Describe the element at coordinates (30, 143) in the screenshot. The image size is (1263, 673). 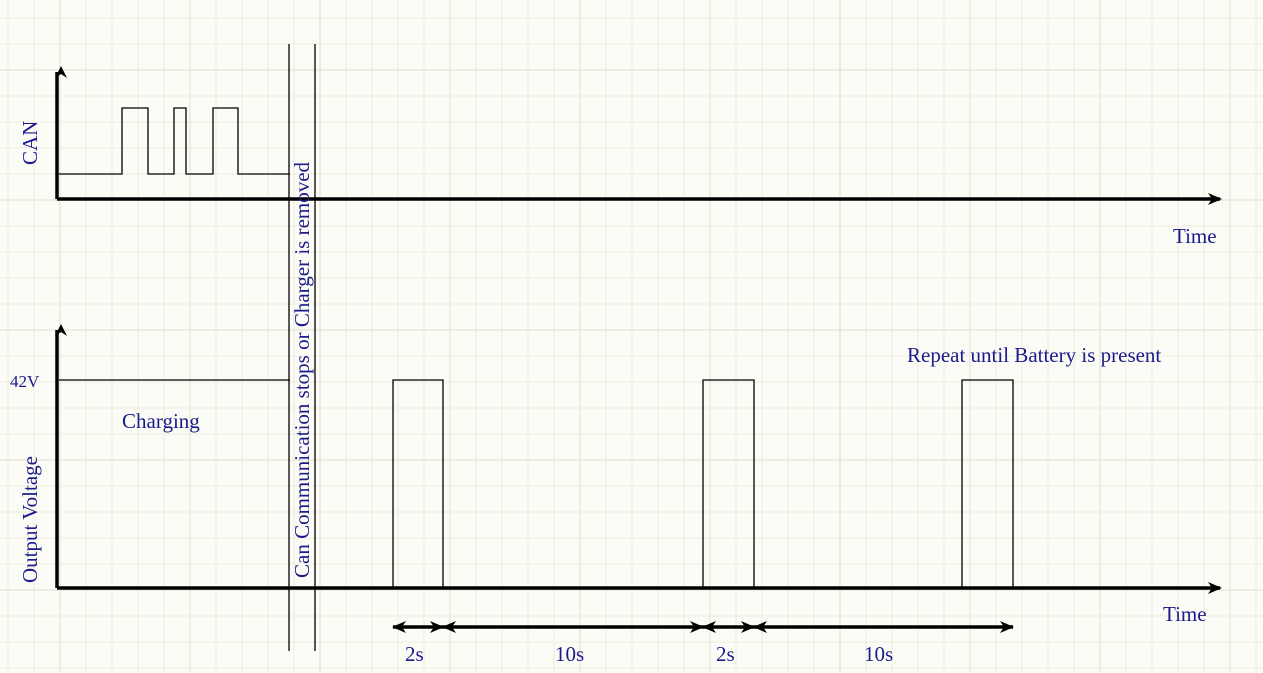
I see `can-y-axis-label: CAN` at that location.